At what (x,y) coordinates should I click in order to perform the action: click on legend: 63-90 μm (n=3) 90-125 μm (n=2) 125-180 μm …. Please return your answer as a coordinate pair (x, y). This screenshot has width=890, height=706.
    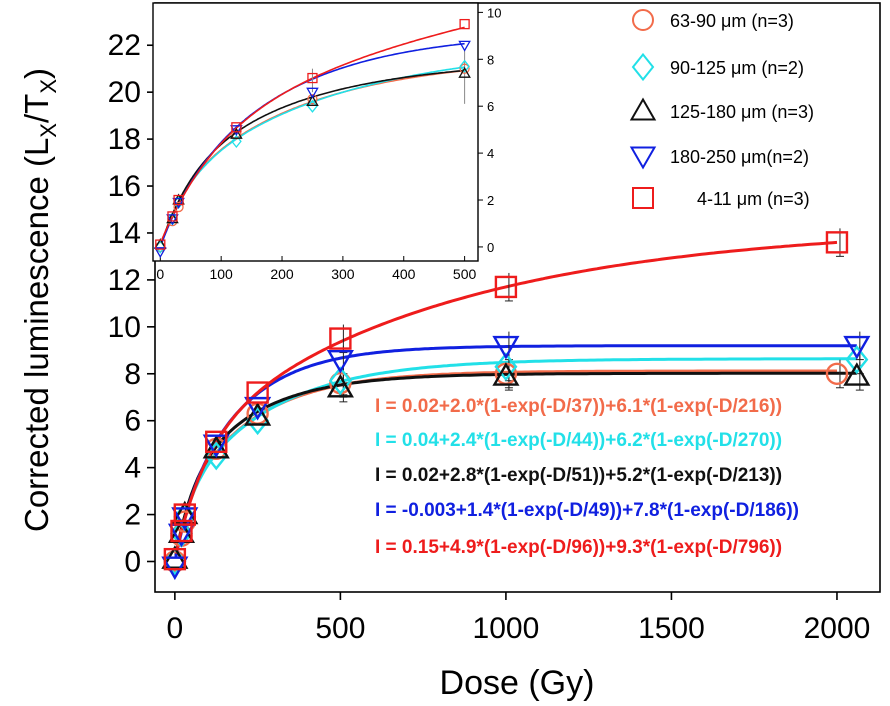
    Looking at the image, I should click on (721, 109).